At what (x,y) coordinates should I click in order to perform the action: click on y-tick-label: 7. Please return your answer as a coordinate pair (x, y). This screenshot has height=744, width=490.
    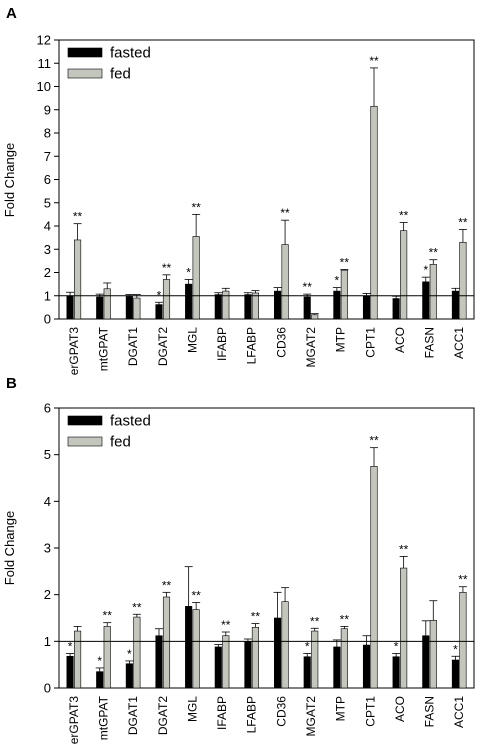
    Looking at the image, I should click on (47, 156).